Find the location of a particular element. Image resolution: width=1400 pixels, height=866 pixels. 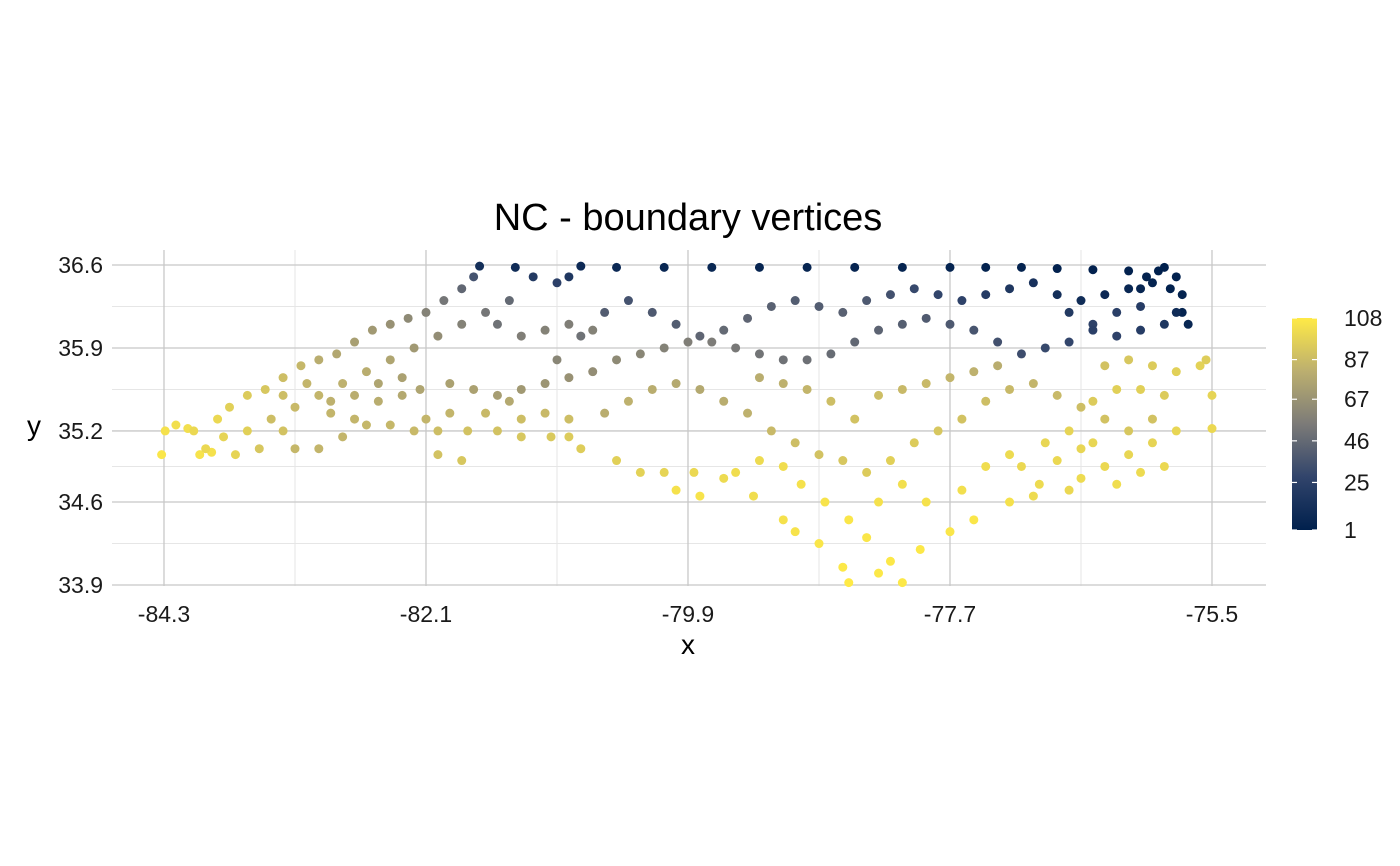

y-axis-title: y is located at coordinates (34, 425).